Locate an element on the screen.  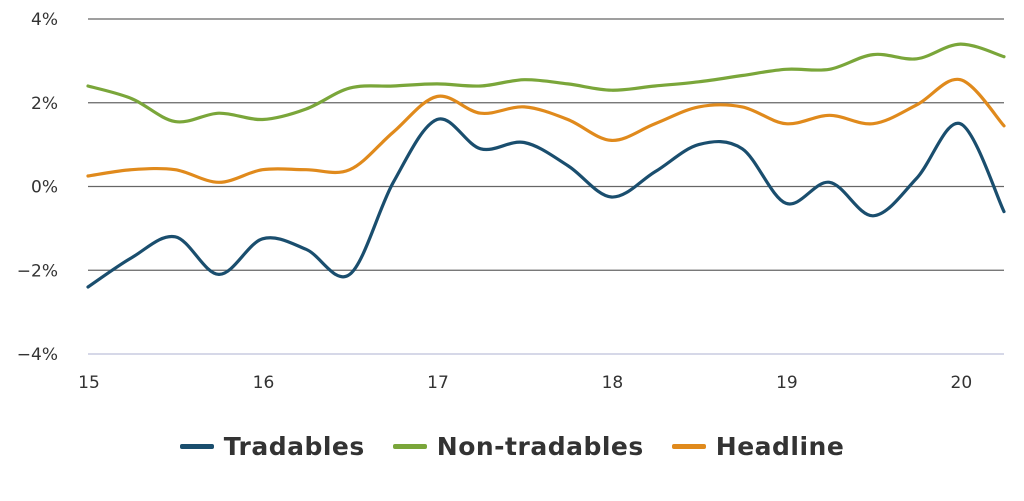
legend-item-headline: Headline is located at coordinates (758, 446).